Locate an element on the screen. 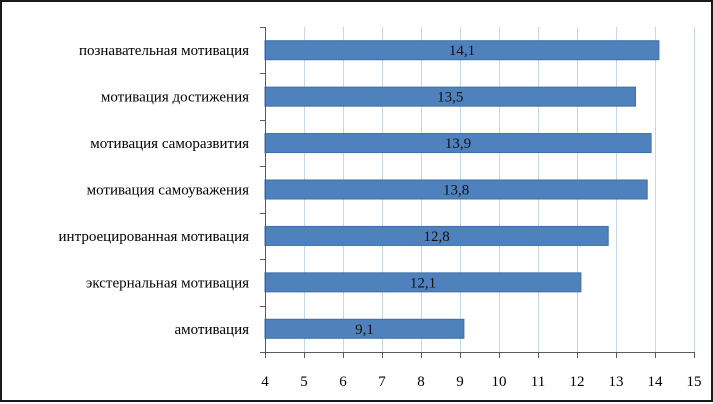 The width and height of the screenshot is (713, 404). category-label-4: интроецированная мотивация is located at coordinates (154, 237).